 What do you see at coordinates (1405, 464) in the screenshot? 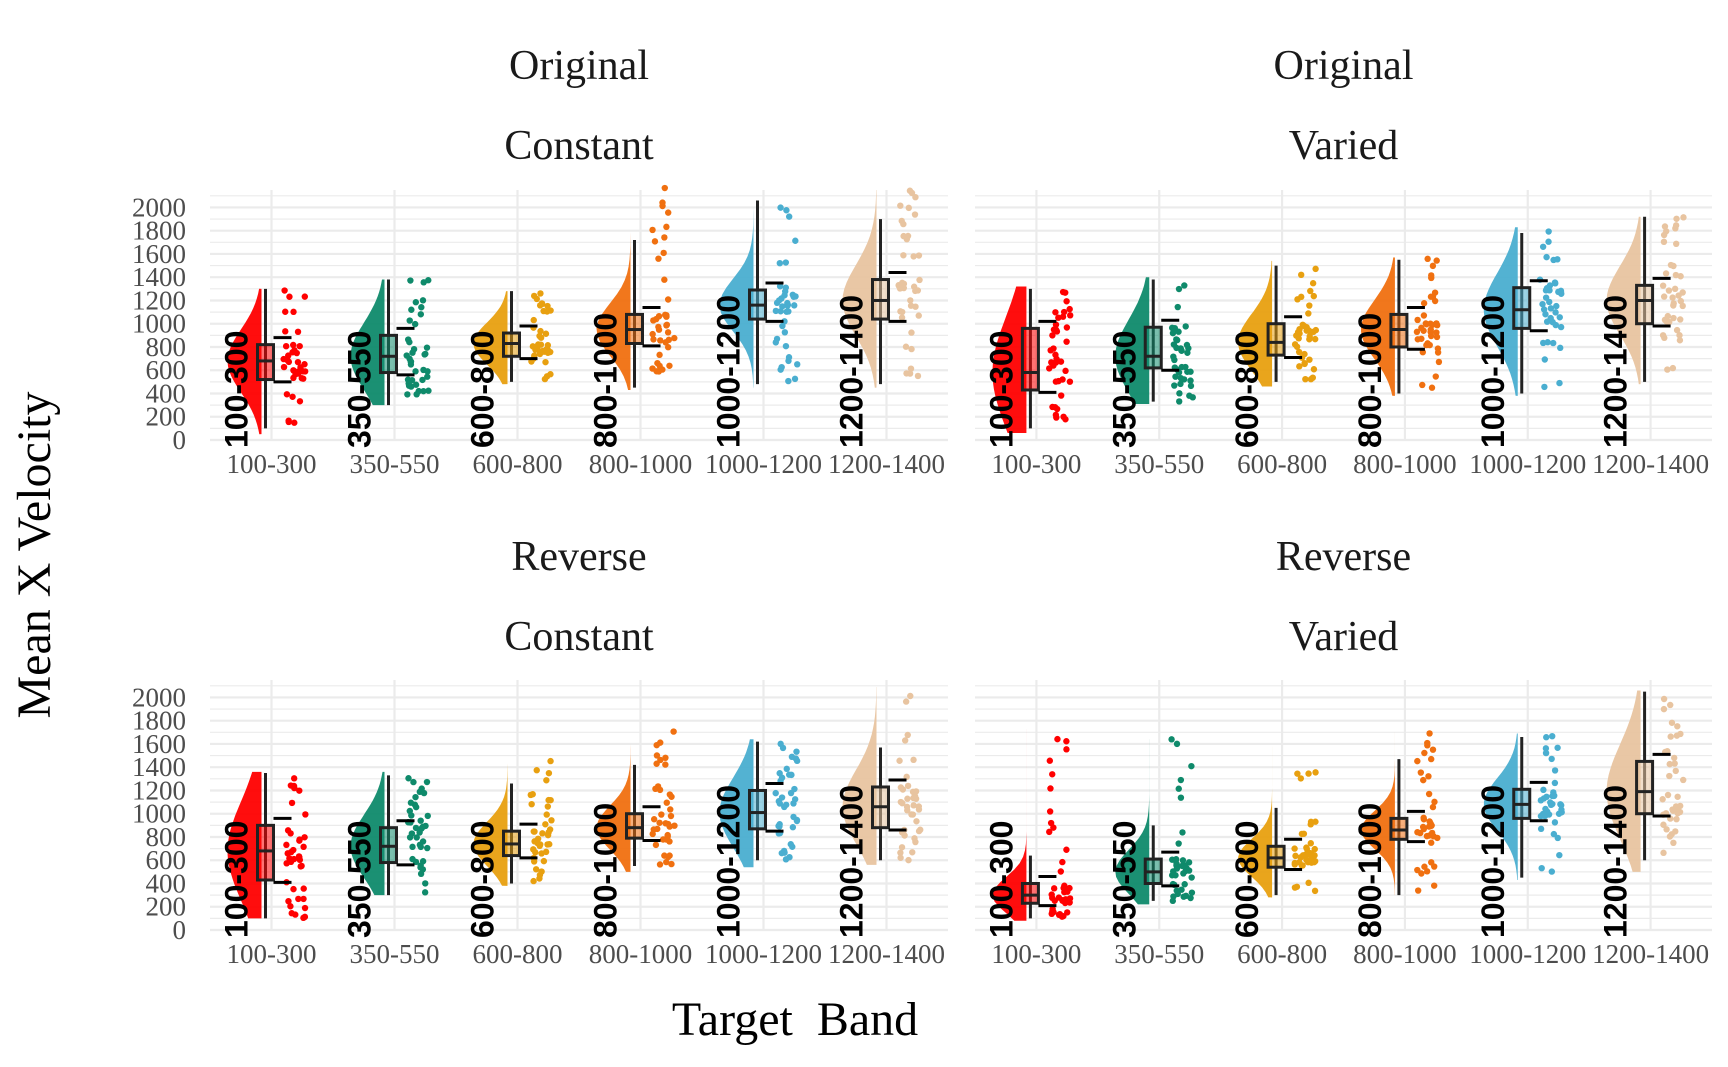
I see `x-tick-label: 800-1000` at bounding box center [1405, 464].